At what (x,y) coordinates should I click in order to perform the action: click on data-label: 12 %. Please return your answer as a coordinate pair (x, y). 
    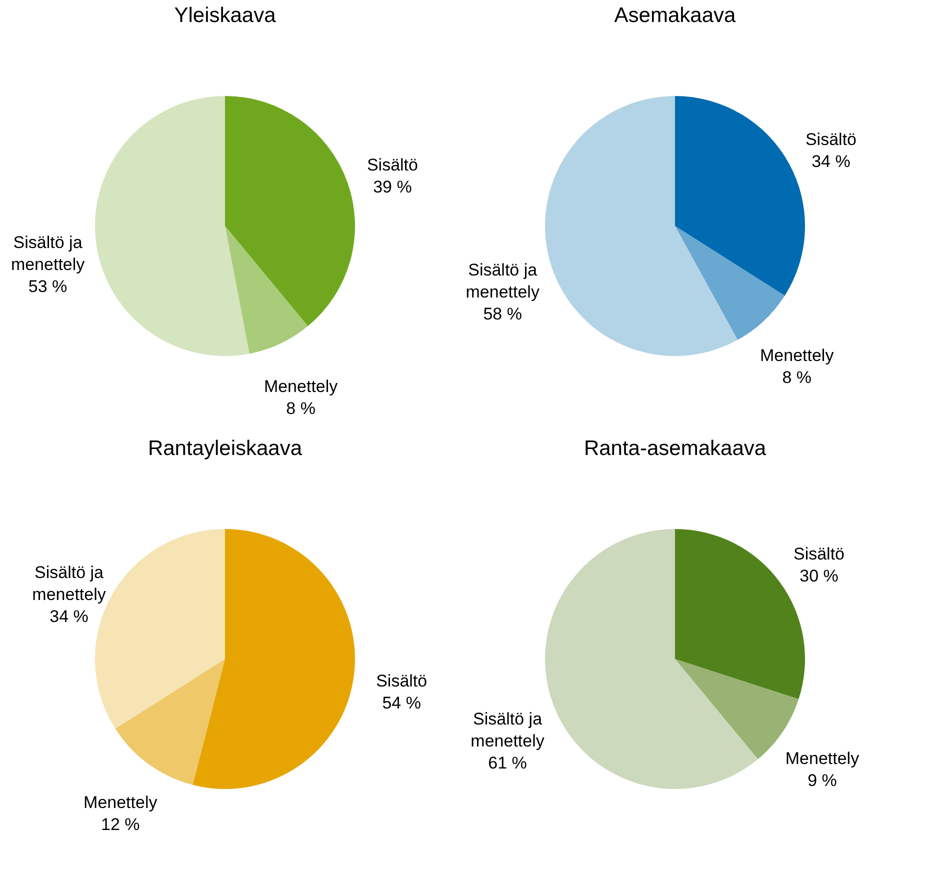
    Looking at the image, I should click on (120, 824).